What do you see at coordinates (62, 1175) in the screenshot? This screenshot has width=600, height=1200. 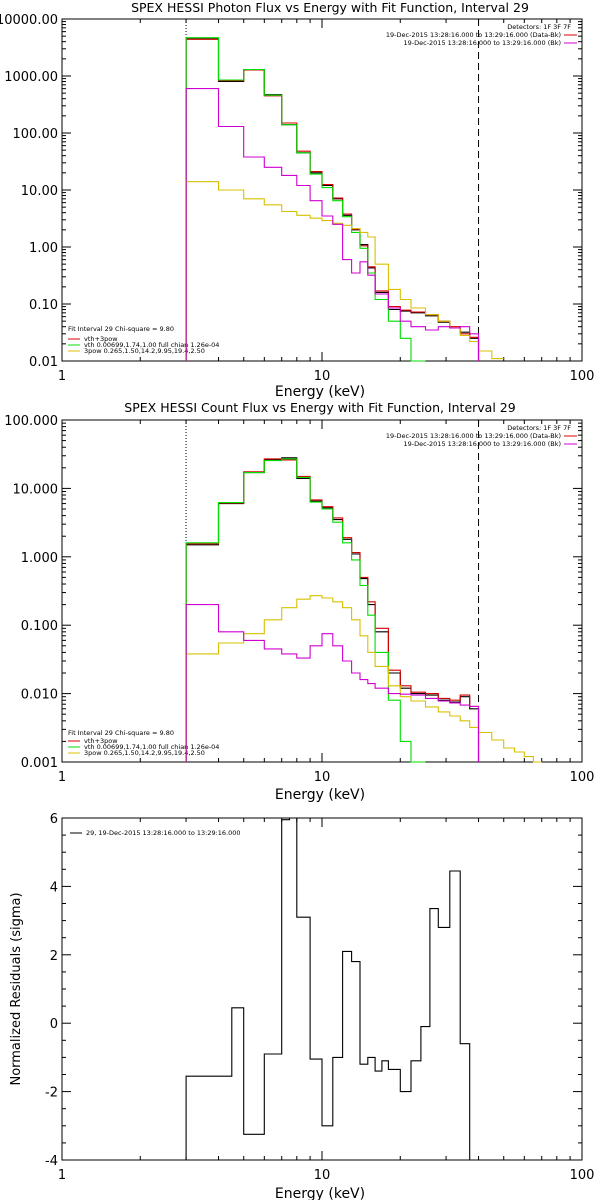 I see `residuals-x-tick-label: 1` at bounding box center [62, 1175].